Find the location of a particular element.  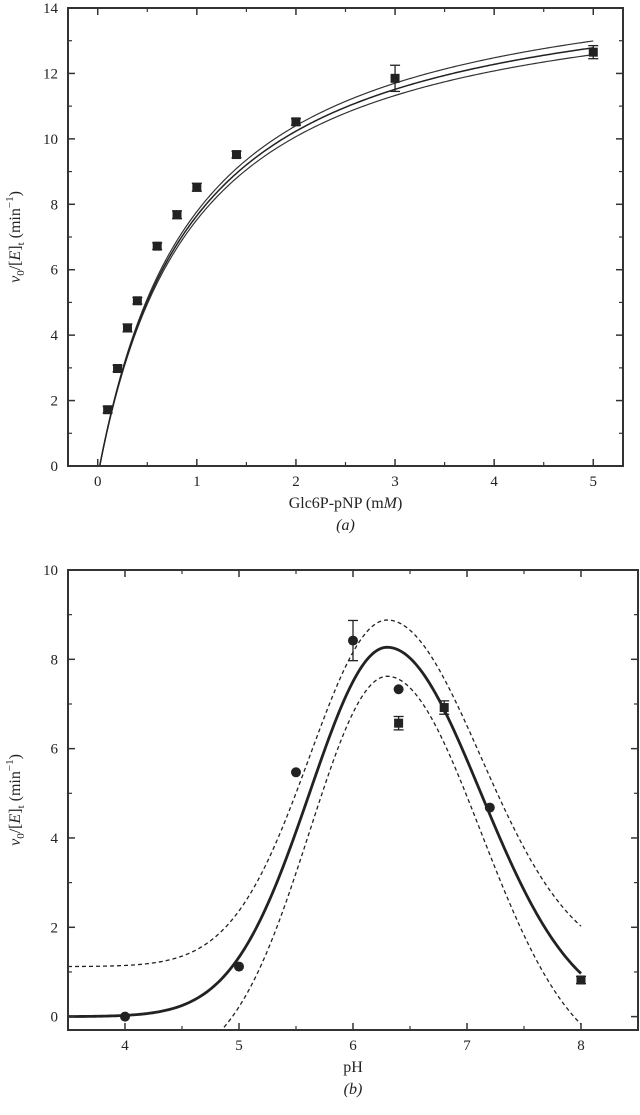

x-tick-label: 0 is located at coordinates (98, 482).